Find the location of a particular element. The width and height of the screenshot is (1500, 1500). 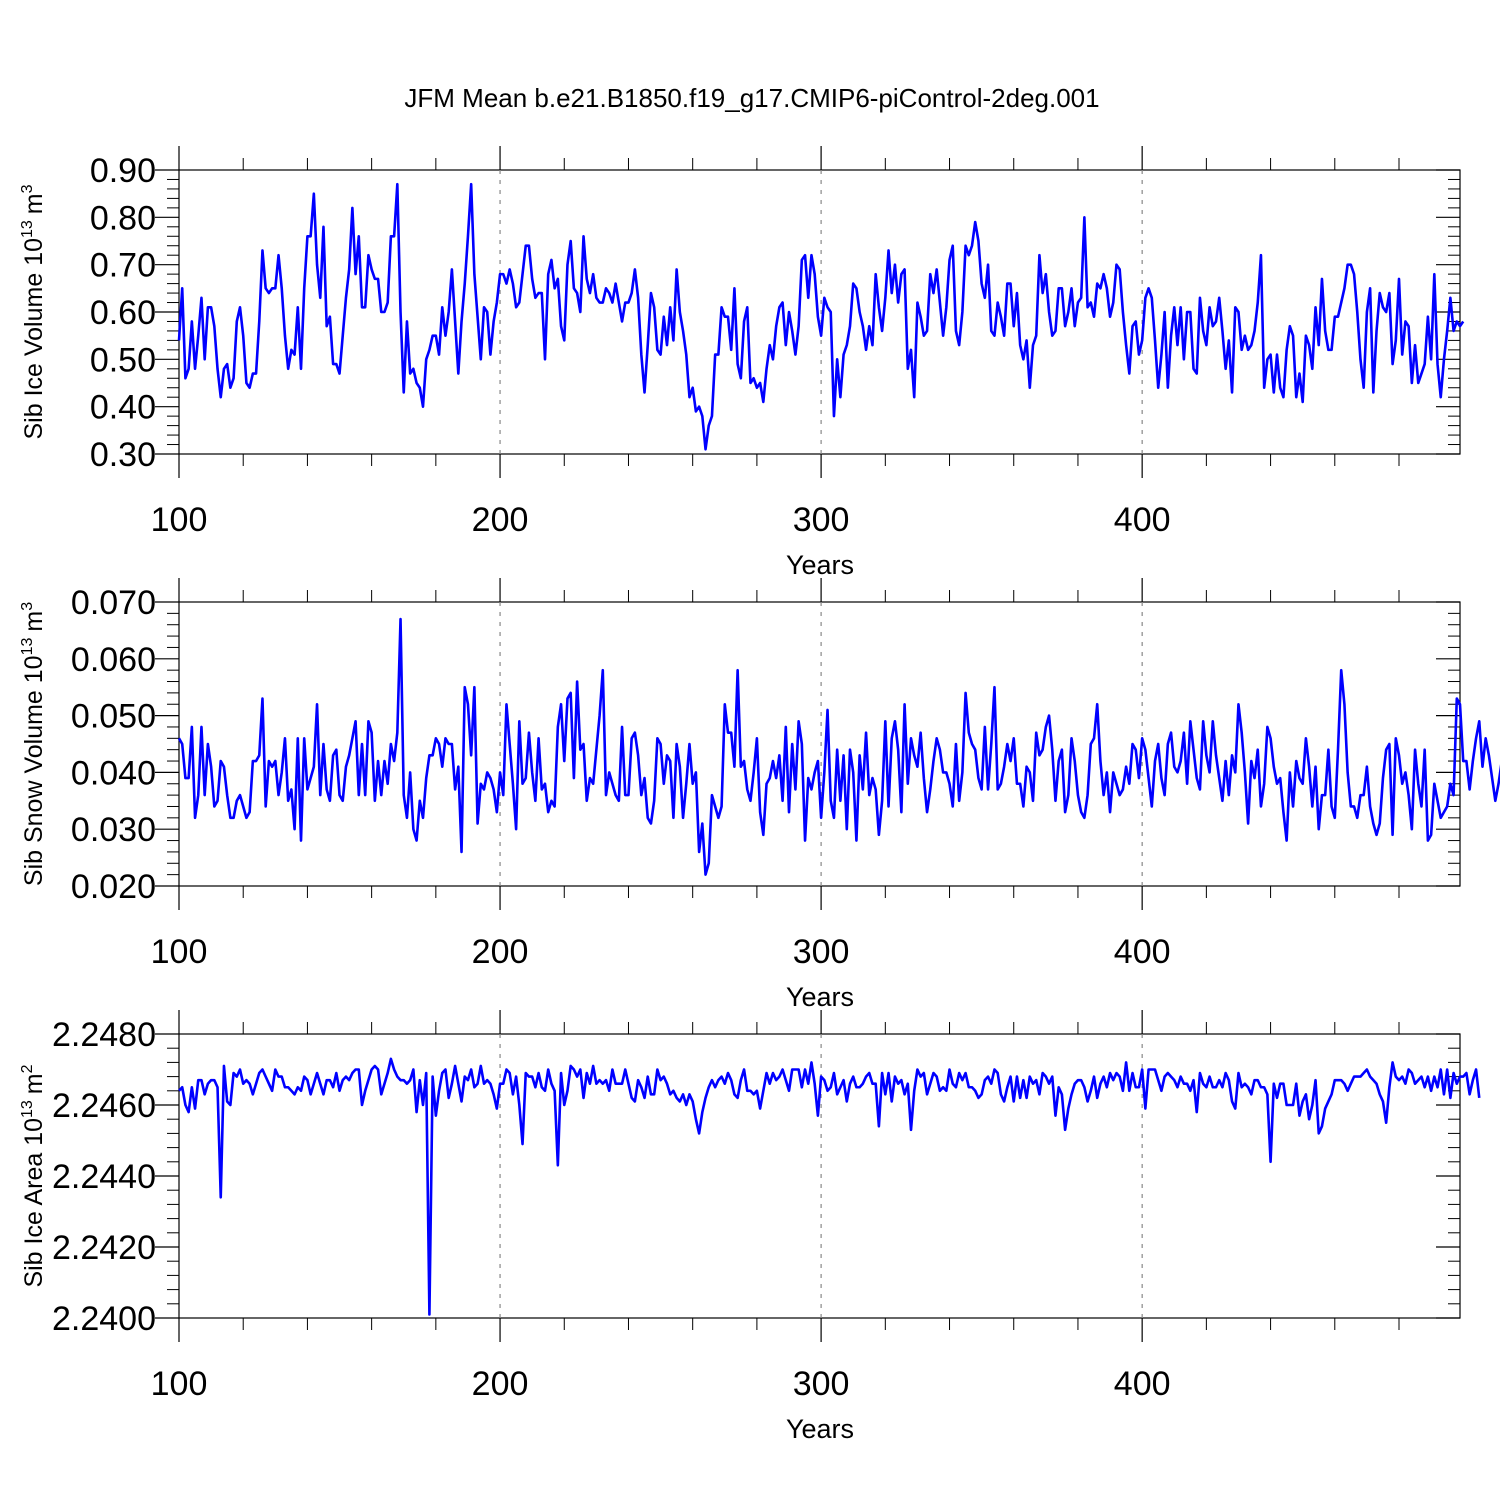

y-tick-label: 0.90 is located at coordinates (123, 171).